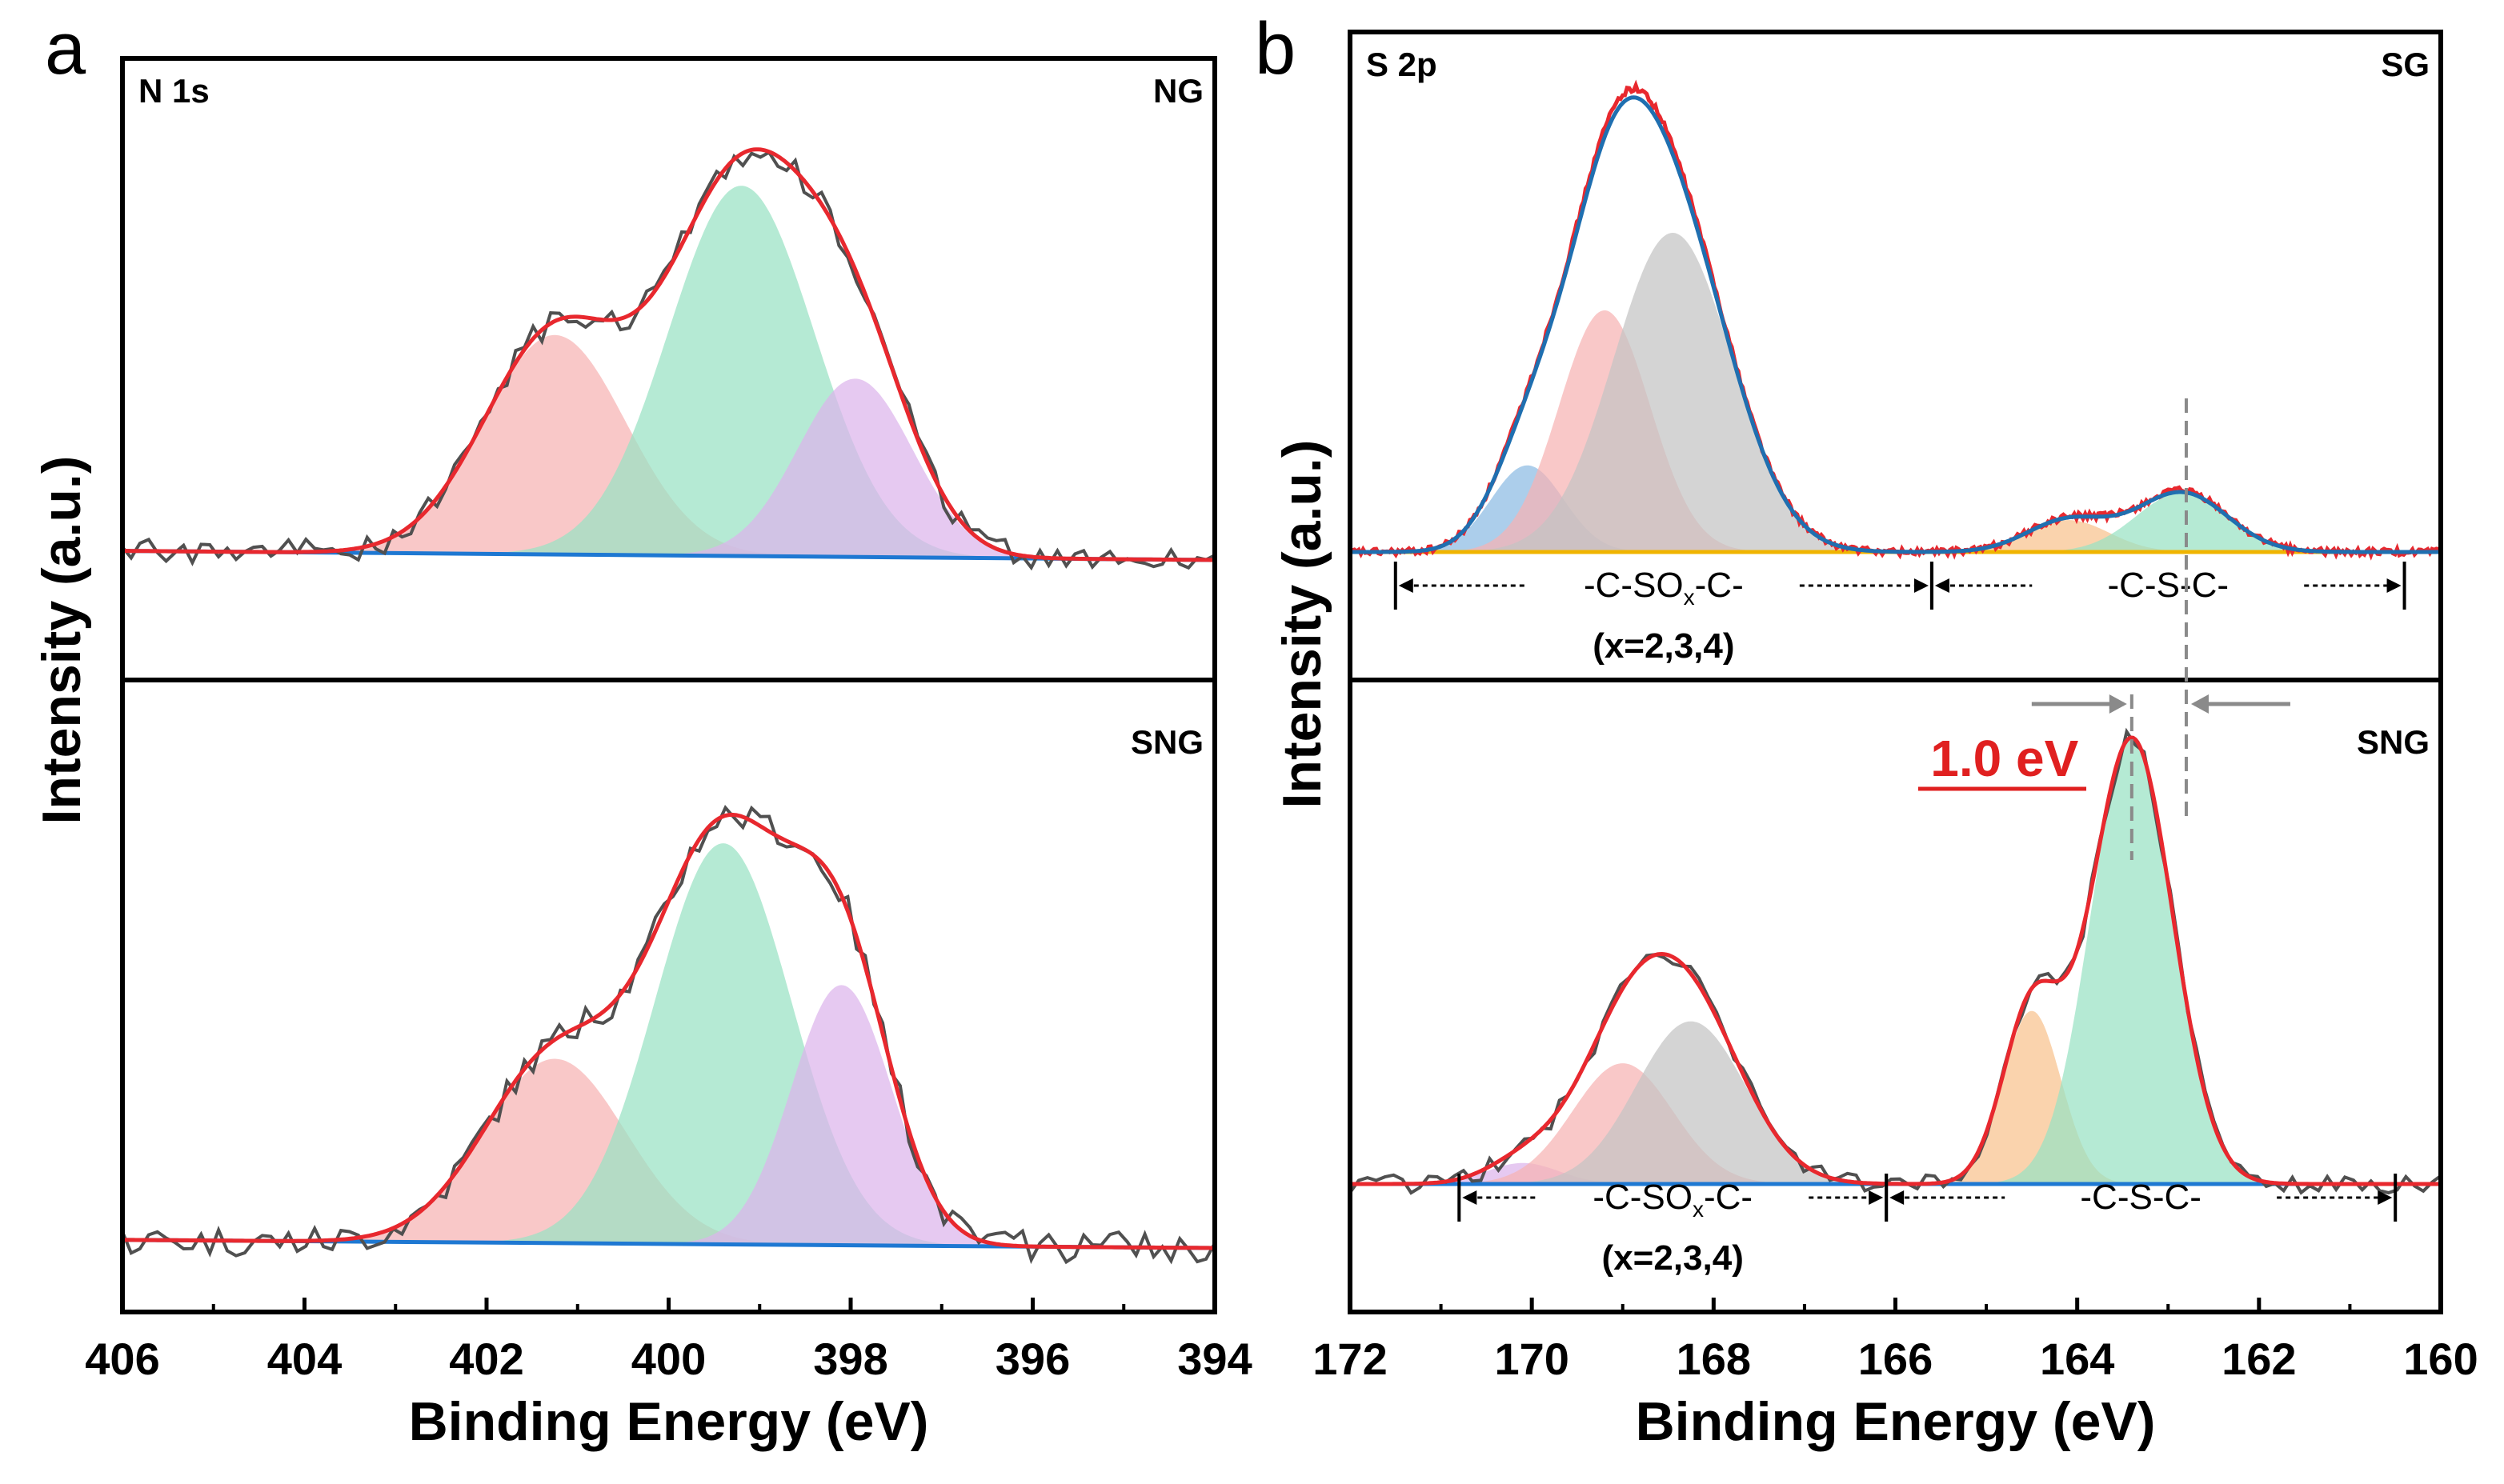  Describe the element at coordinates (174, 91) in the screenshot. I see `corner-label: N 1s` at that location.